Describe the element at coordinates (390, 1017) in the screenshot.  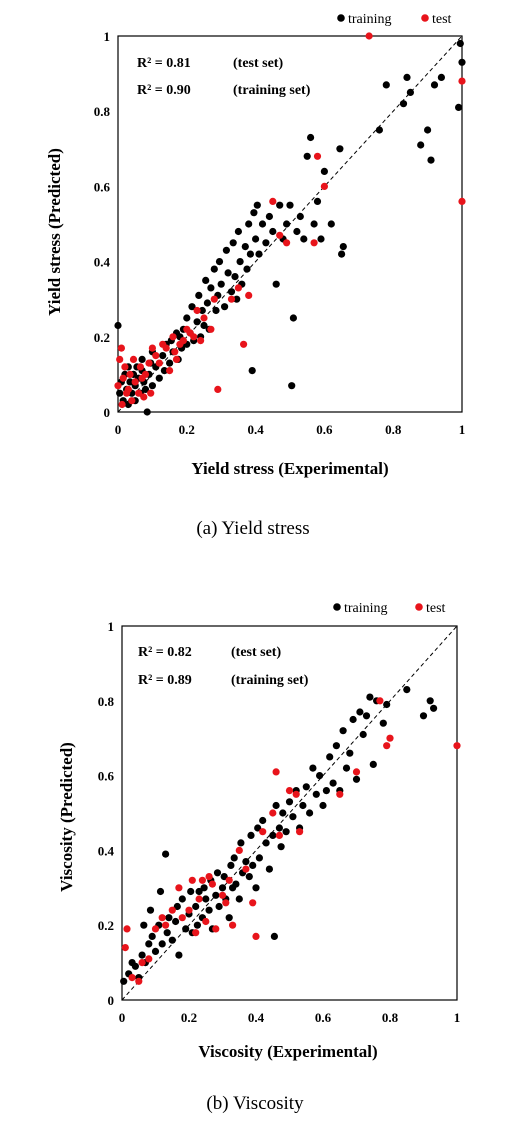
I see `x-tick-label: 0.8` at that location.